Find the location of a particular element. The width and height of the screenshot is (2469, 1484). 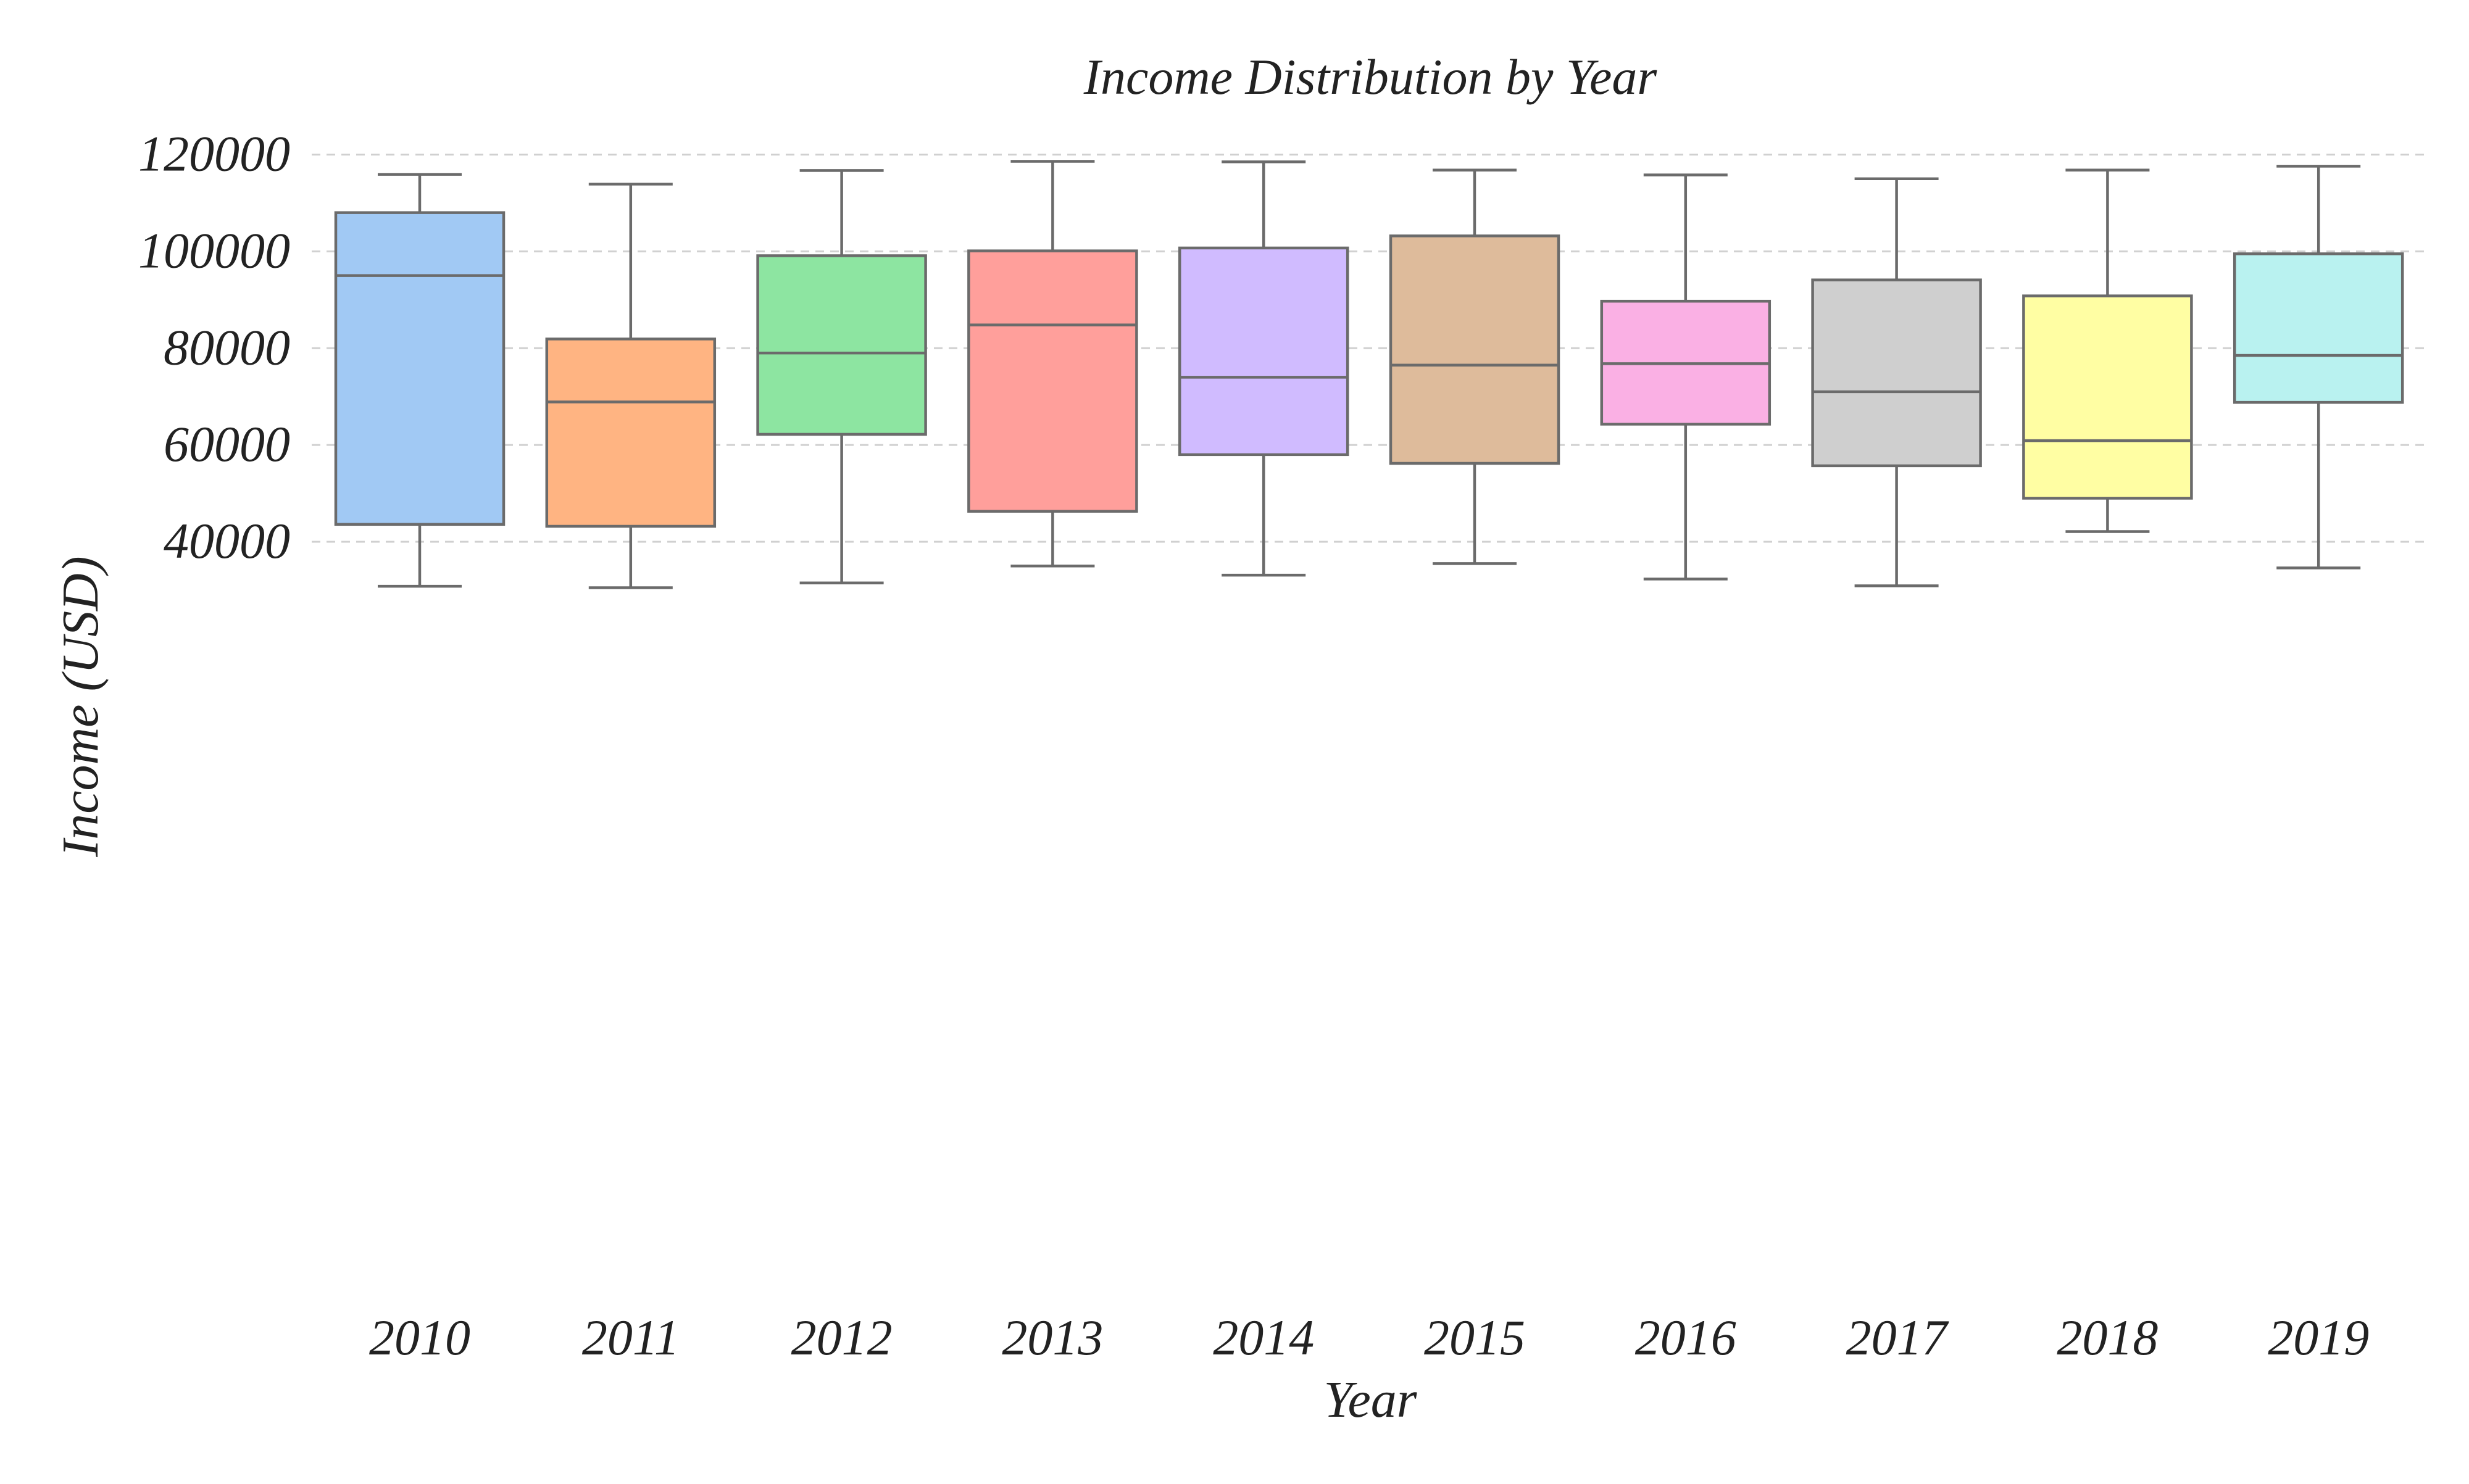

x-tick-label-2019: 2019 is located at coordinates (2318, 1337).